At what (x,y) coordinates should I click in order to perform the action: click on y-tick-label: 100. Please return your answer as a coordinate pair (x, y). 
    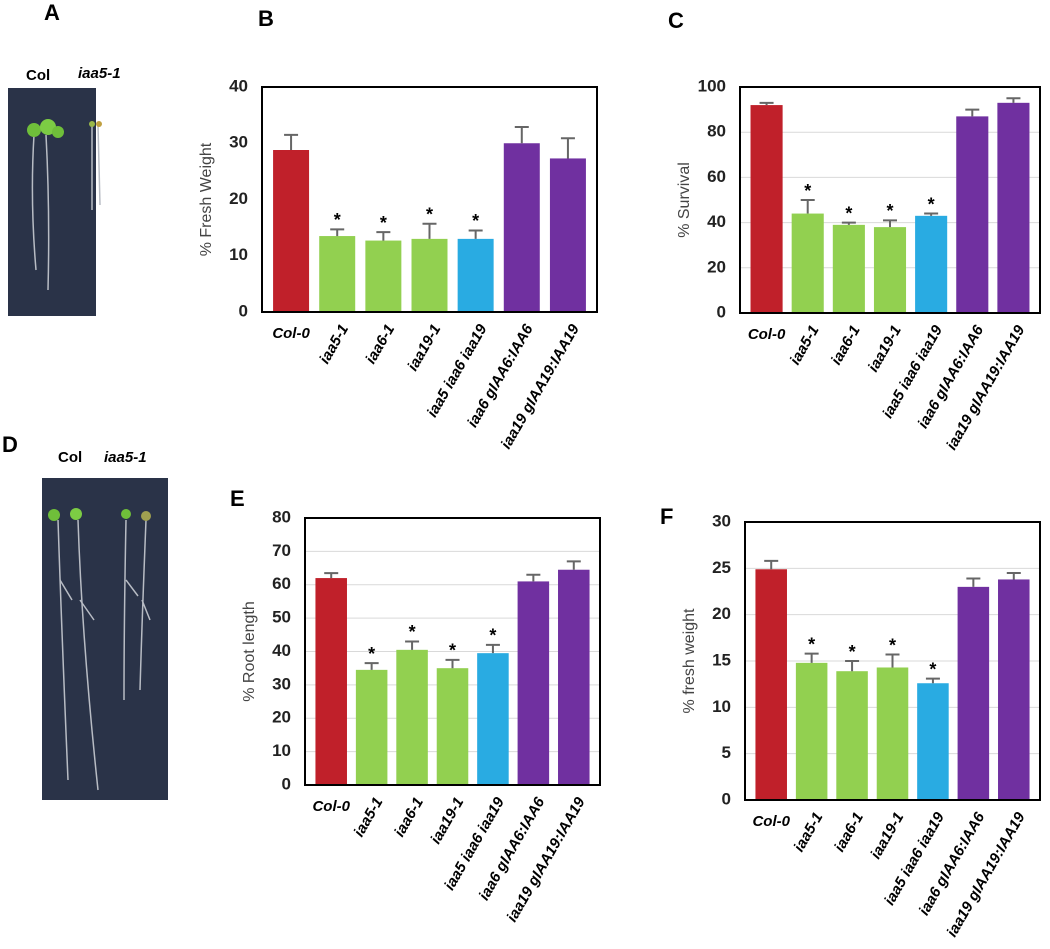
    Looking at the image, I should click on (712, 85).